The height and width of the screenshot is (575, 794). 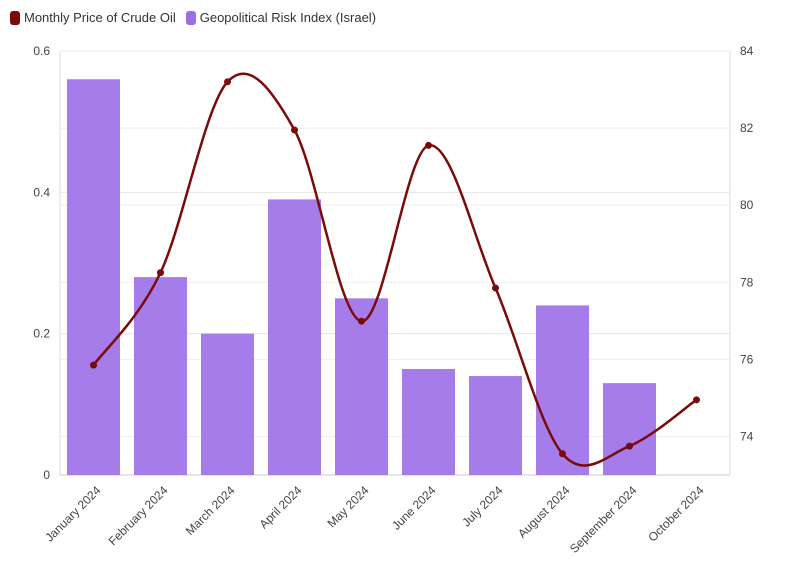 I want to click on y-right-tick-label: 82, so click(x=747, y=128).